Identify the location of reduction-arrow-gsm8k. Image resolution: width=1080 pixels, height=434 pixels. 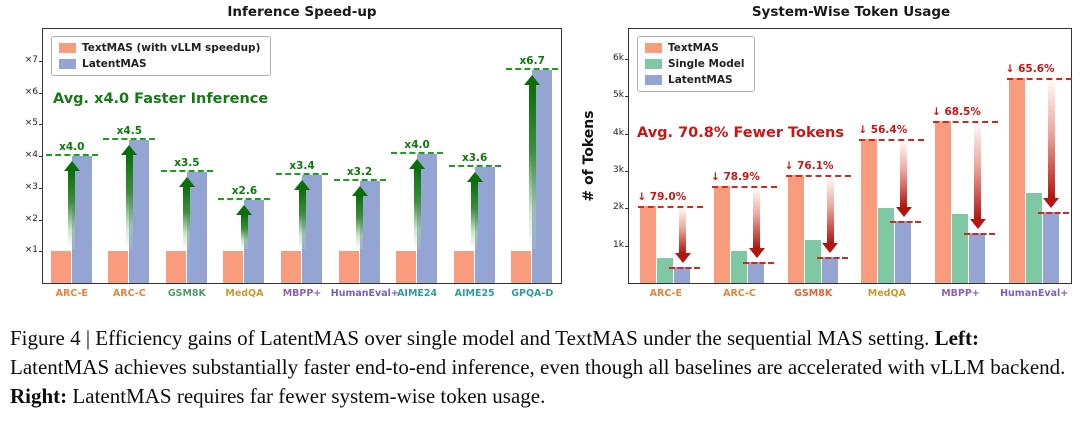
(830, 214).